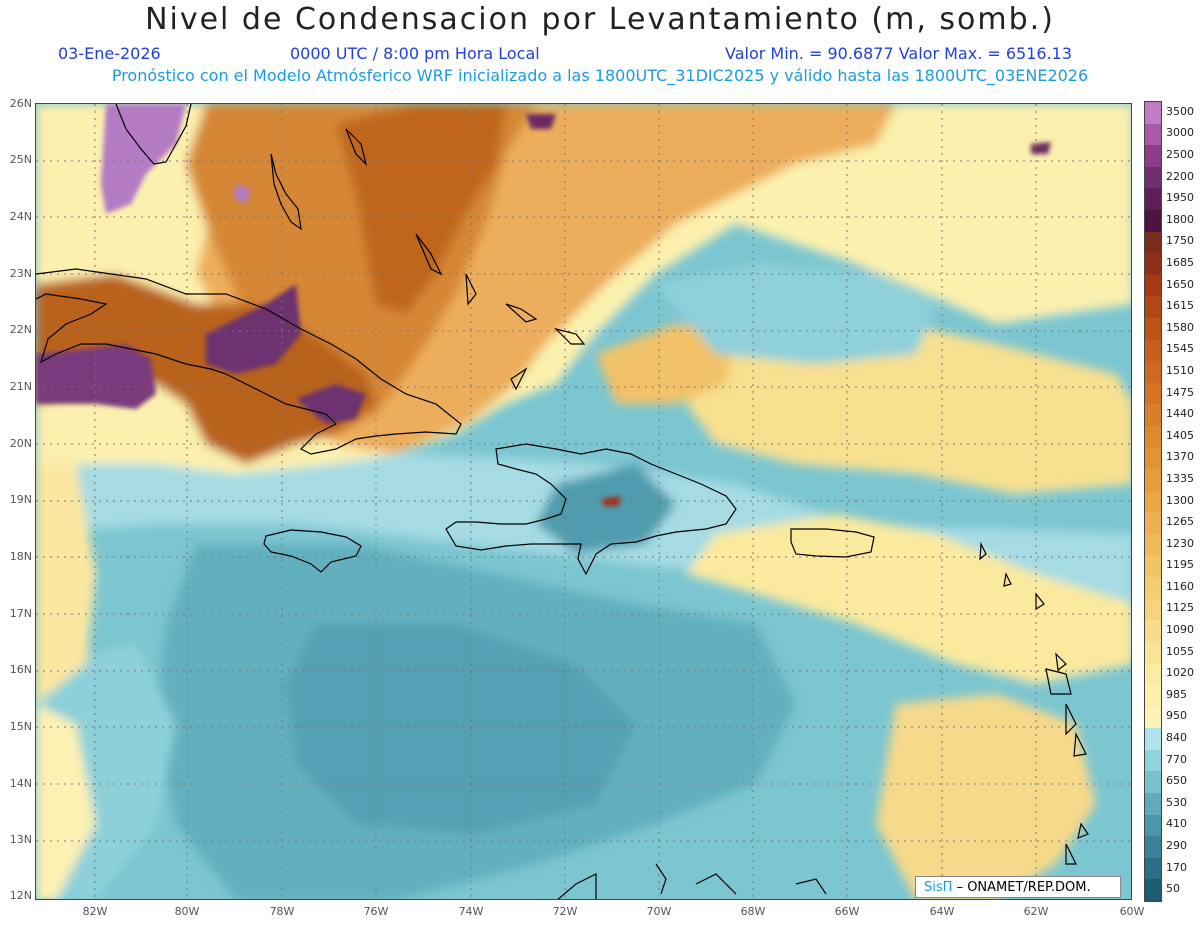 The width and height of the screenshot is (1200, 927). What do you see at coordinates (20, 499) in the screenshot?
I see `lat-label: 19N` at bounding box center [20, 499].